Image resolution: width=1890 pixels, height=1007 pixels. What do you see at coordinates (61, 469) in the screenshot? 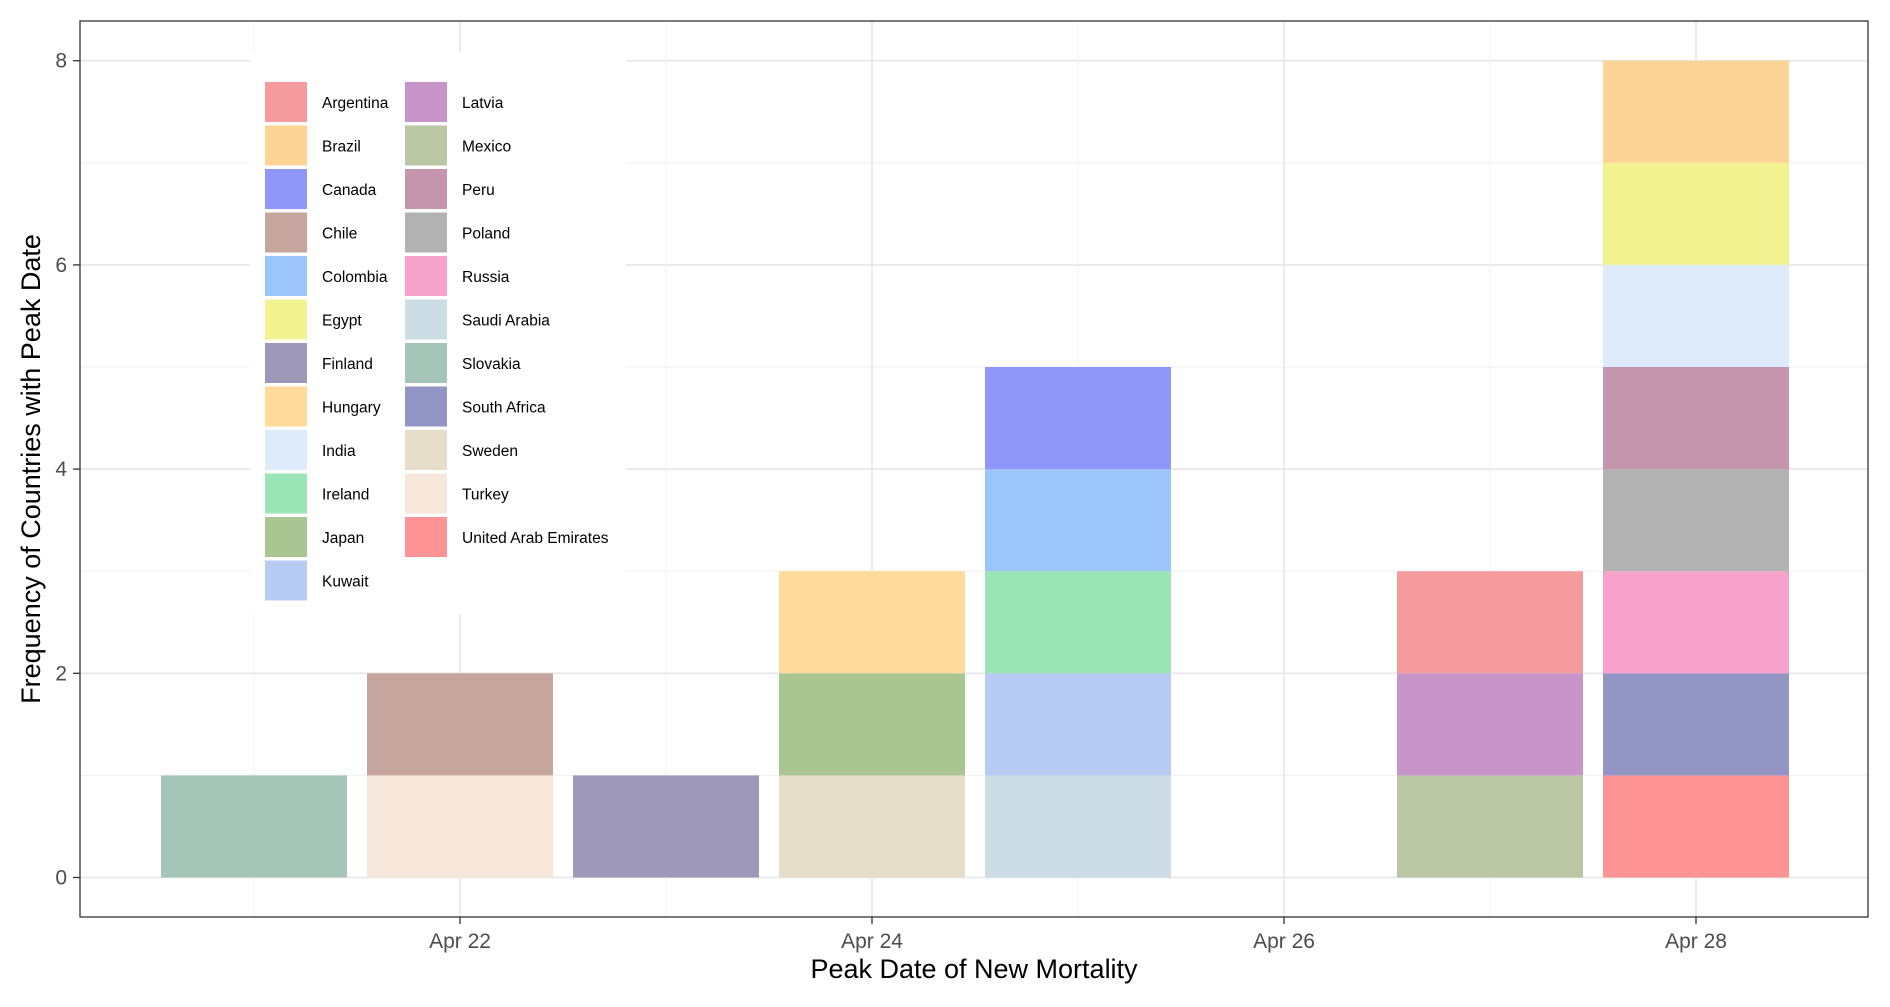
I see `y-tick-label: 4` at bounding box center [61, 469].